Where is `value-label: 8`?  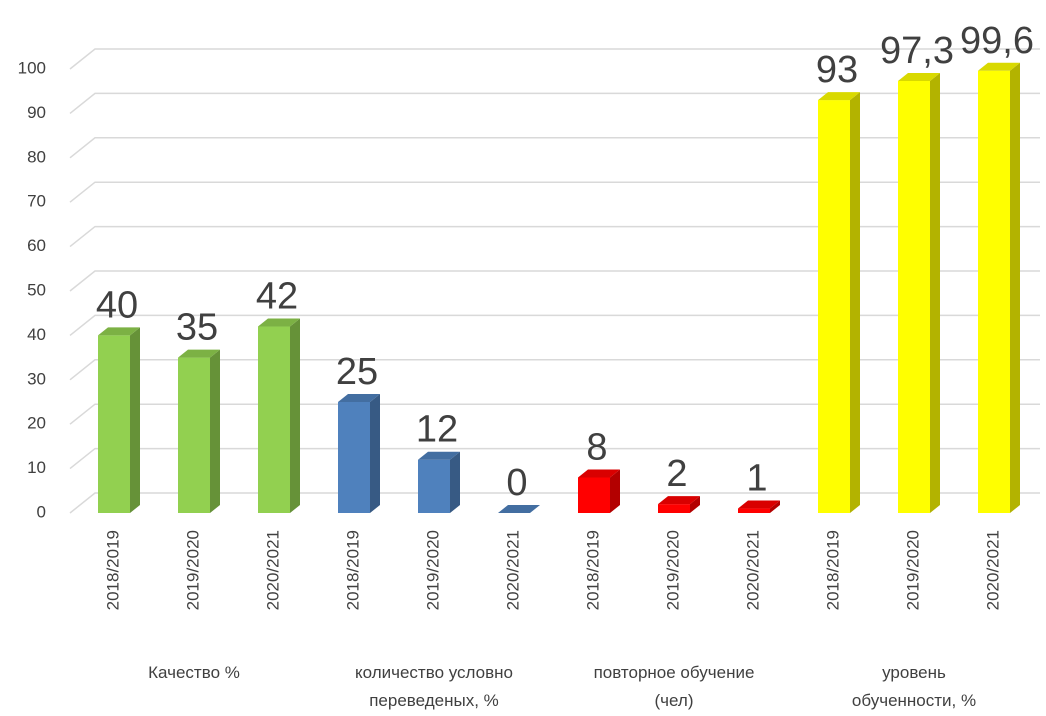
value-label: 8 is located at coordinates (596, 447).